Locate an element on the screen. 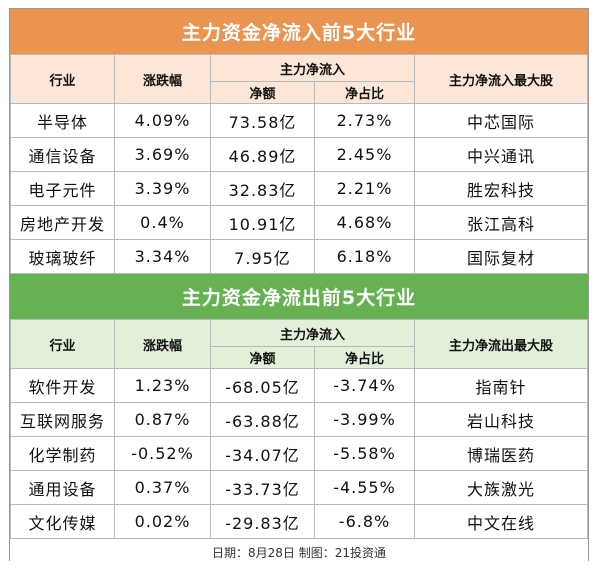 This screenshot has height=569, width=600. industry-cell: 通信设备 is located at coordinates (62, 154).